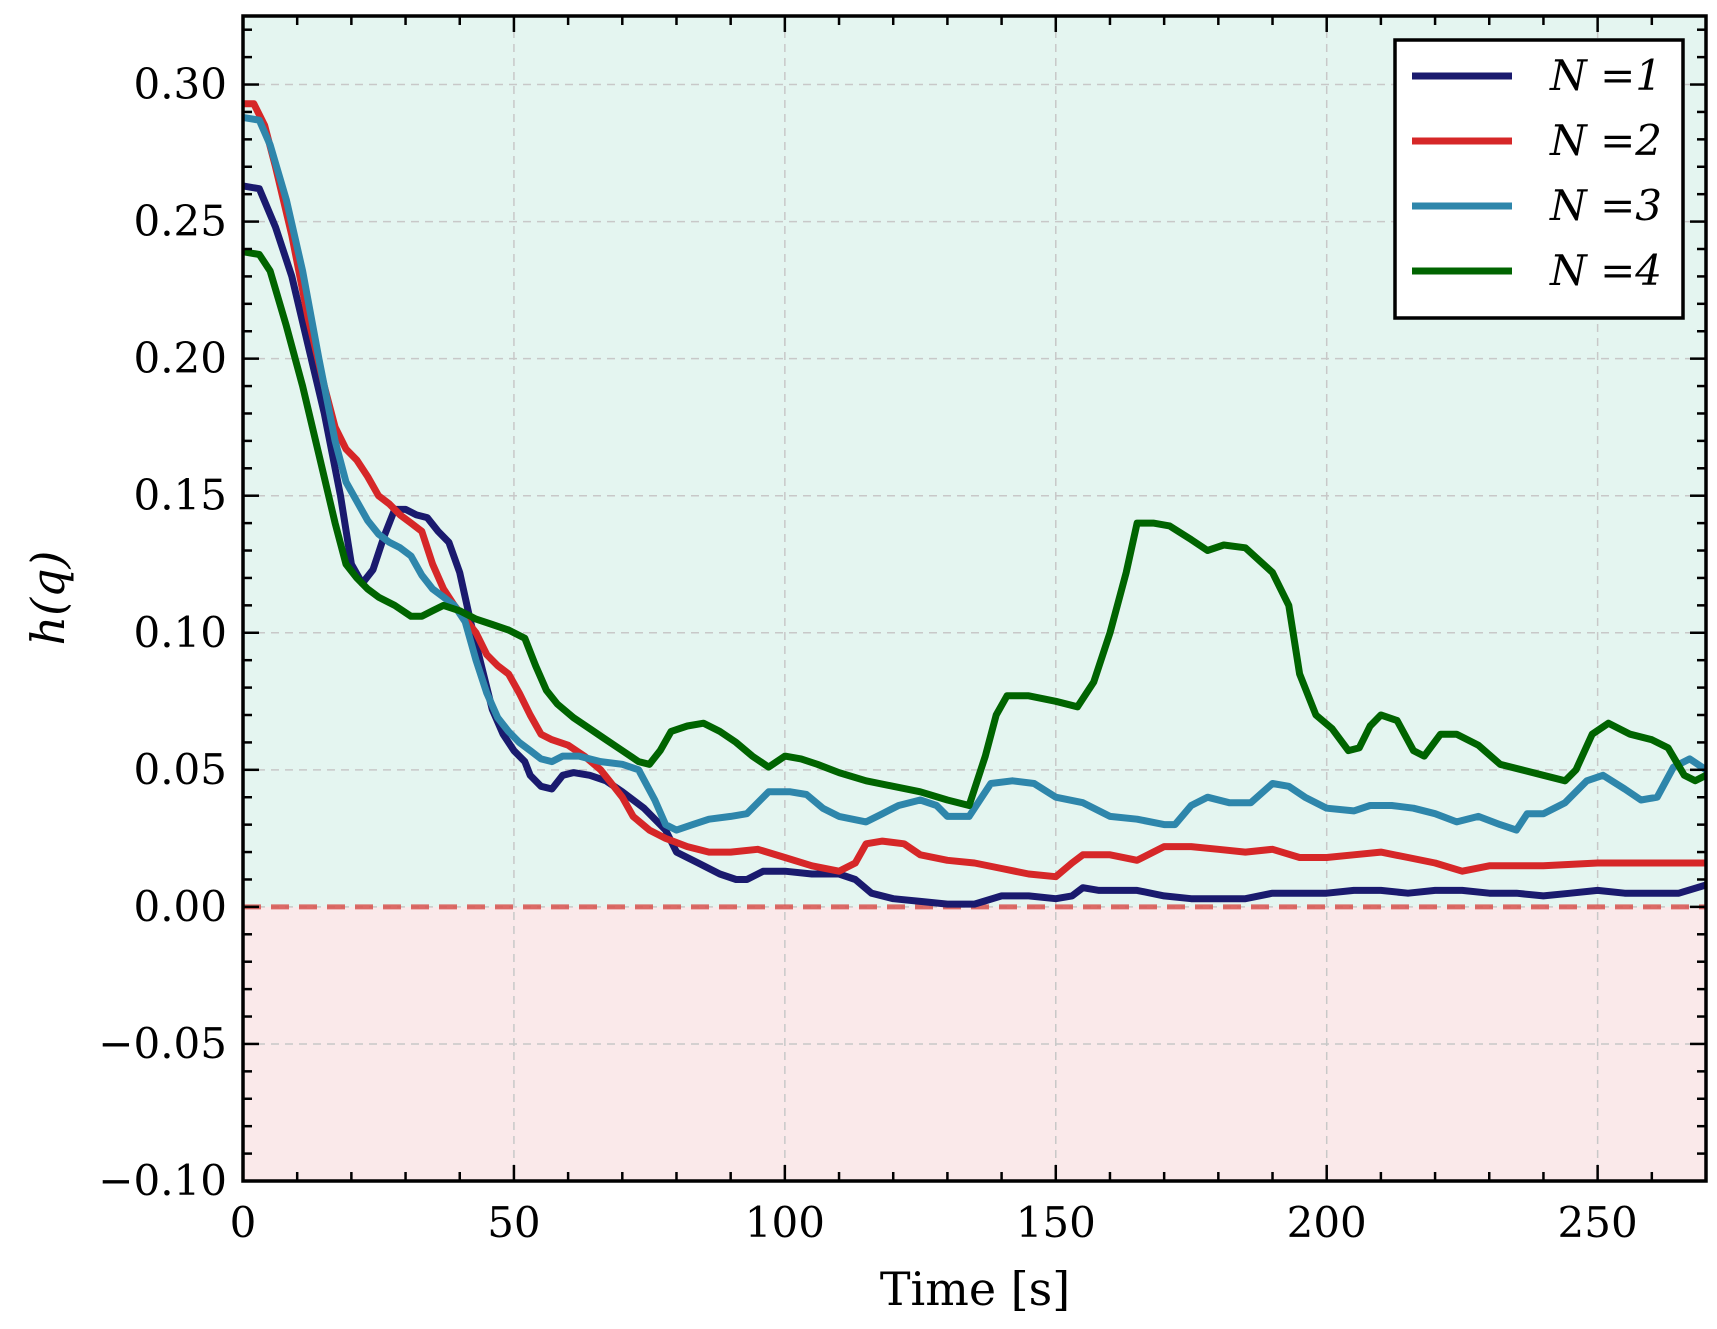 The height and width of the screenshot is (1329, 1717). Describe the element at coordinates (1539, 179) in the screenshot. I see `legend: N =1 N =2 N =3 N =4` at that location.